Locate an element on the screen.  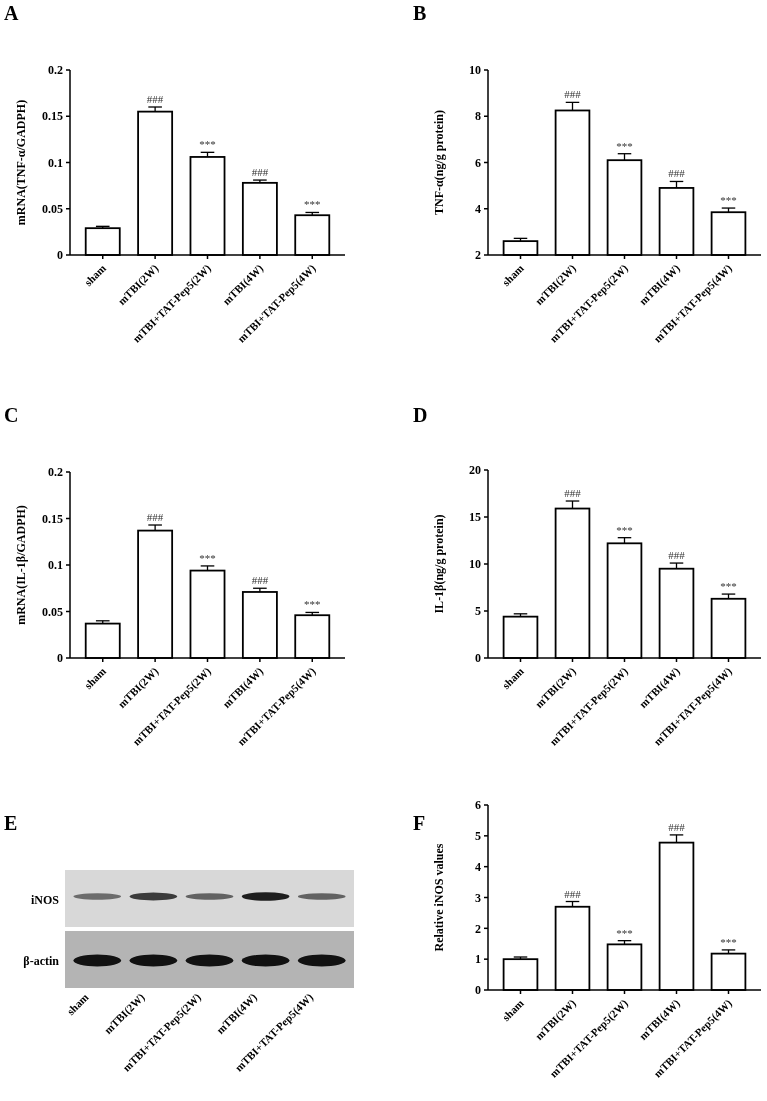
y-axis-title: IL-1β(ng/g protein) is located at coordinates (439, 564).